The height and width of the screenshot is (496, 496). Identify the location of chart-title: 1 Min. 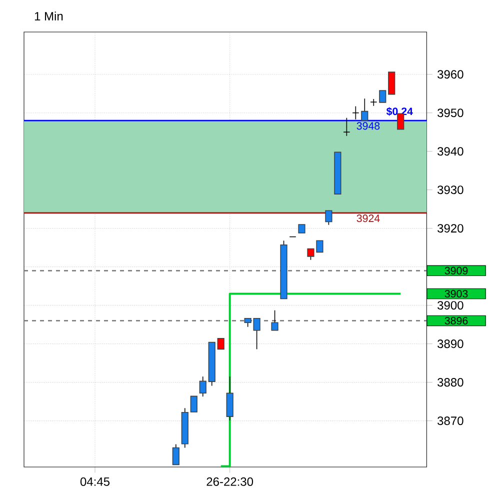
(48, 16).